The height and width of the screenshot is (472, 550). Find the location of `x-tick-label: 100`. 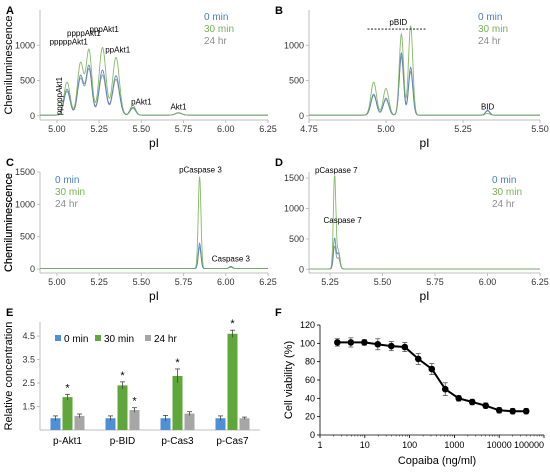

x-tick-label: 100 is located at coordinates (409, 445).